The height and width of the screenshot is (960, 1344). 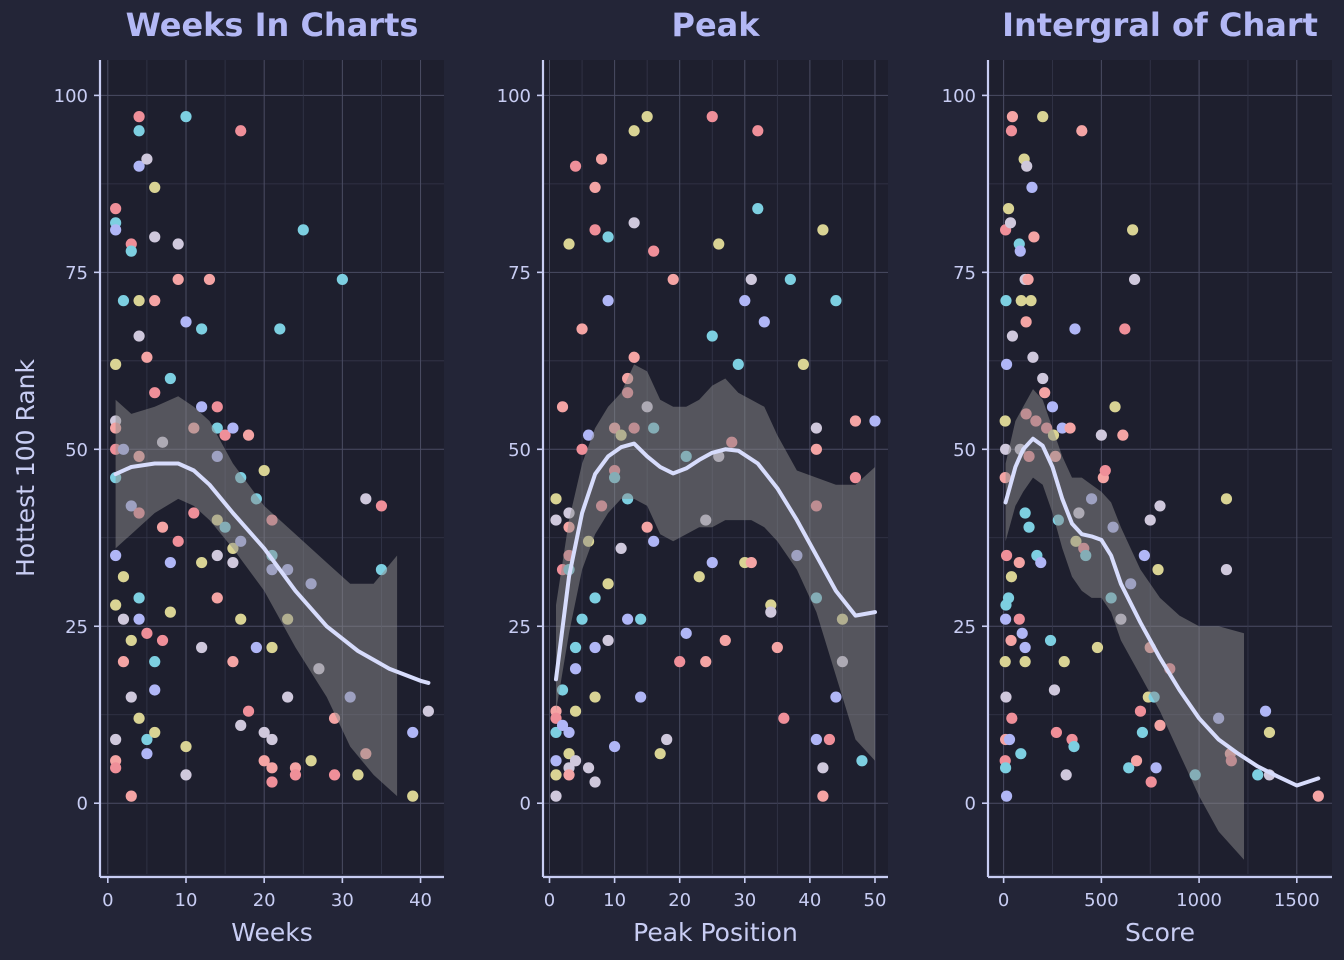 I want to click on y-tick-label: 25, so click(x=964, y=627).